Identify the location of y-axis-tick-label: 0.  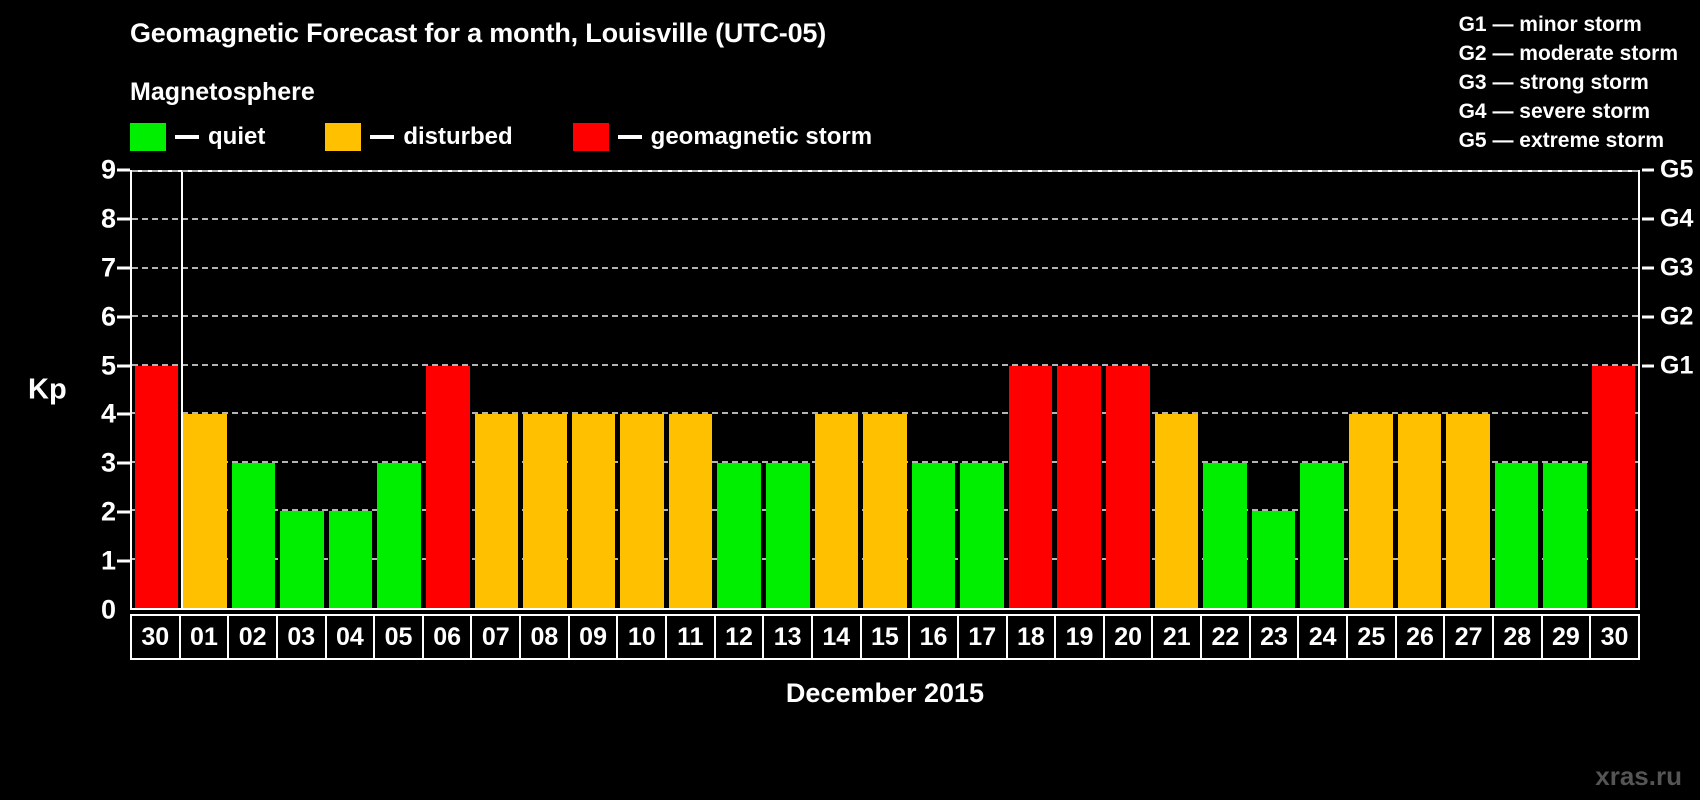
(108, 609).